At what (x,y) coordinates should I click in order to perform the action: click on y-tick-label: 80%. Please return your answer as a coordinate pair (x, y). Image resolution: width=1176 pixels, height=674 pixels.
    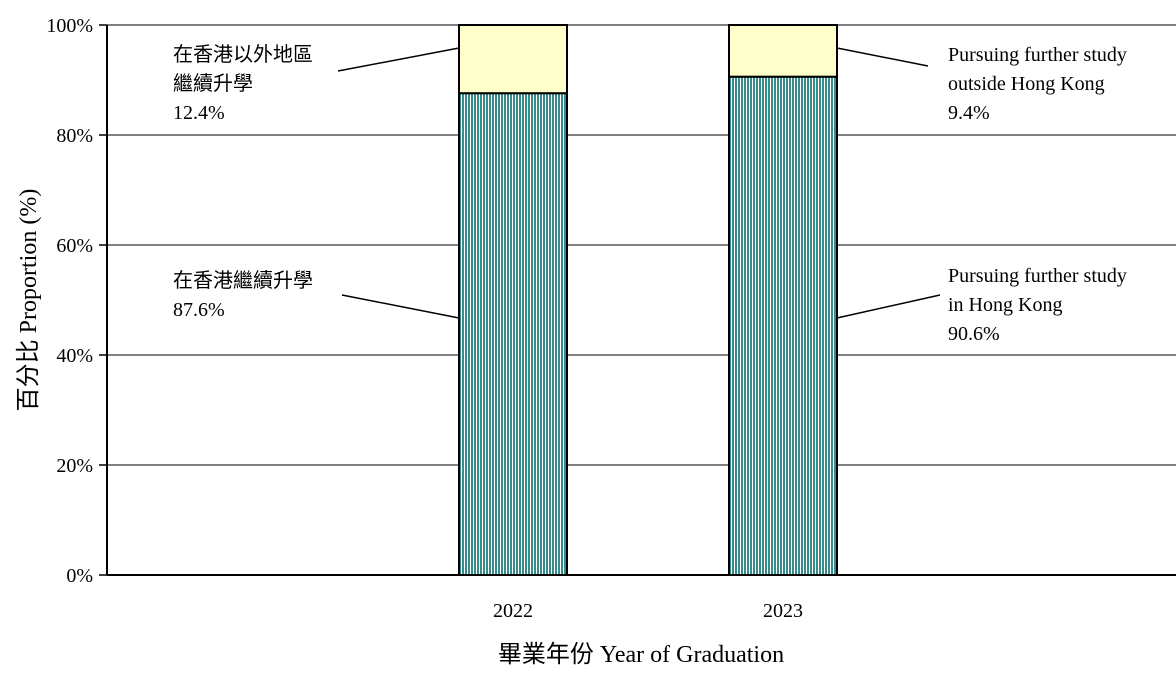
    Looking at the image, I should click on (74, 136).